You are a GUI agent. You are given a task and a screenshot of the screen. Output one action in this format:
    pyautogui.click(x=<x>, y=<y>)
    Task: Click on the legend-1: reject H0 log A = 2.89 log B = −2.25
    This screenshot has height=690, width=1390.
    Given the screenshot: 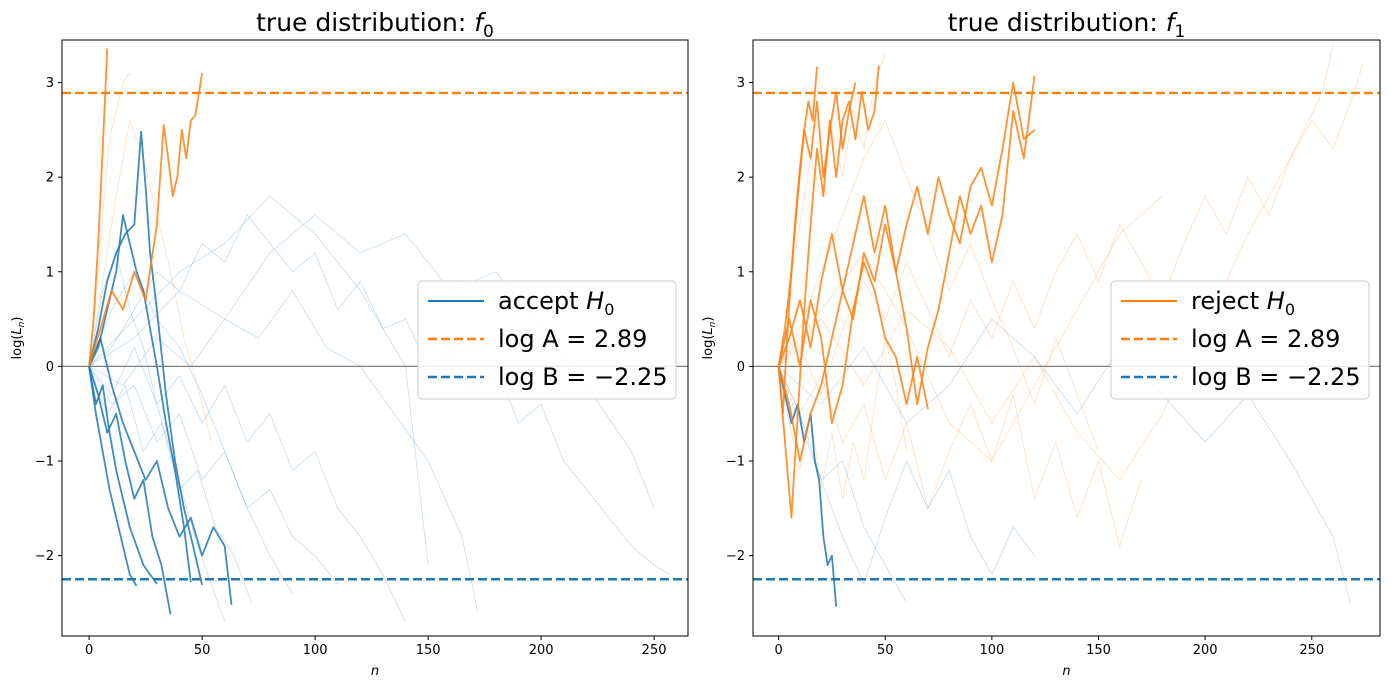 What is the action you would take?
    pyautogui.click(x=1240, y=340)
    